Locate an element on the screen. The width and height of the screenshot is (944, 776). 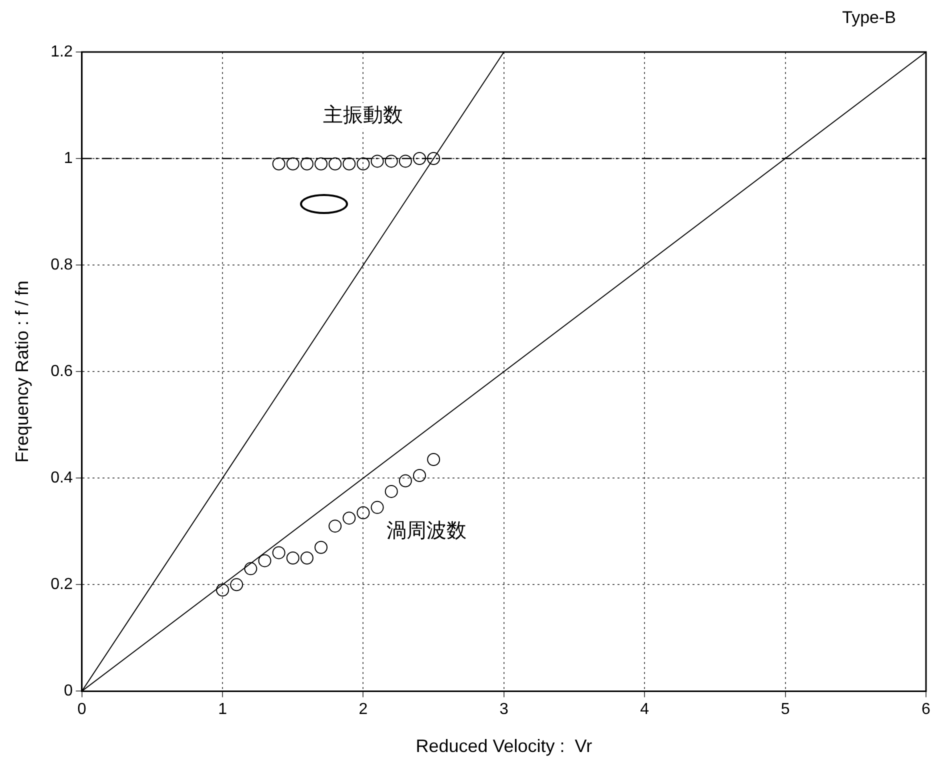
x-axis-title: Reduced Velocity : Vr is located at coordinates (504, 746).